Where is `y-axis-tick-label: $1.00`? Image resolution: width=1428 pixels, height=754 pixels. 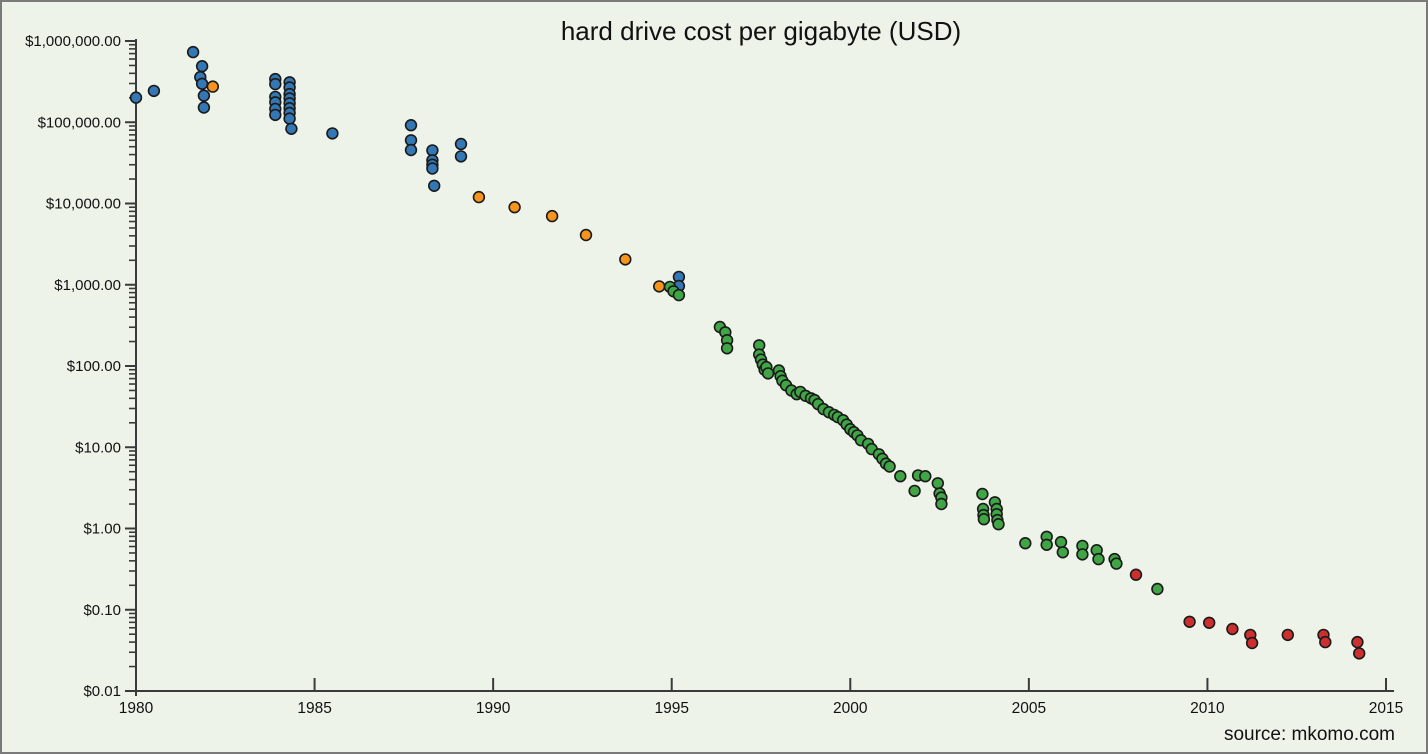 y-axis-tick-label: $1.00 is located at coordinates (102, 529).